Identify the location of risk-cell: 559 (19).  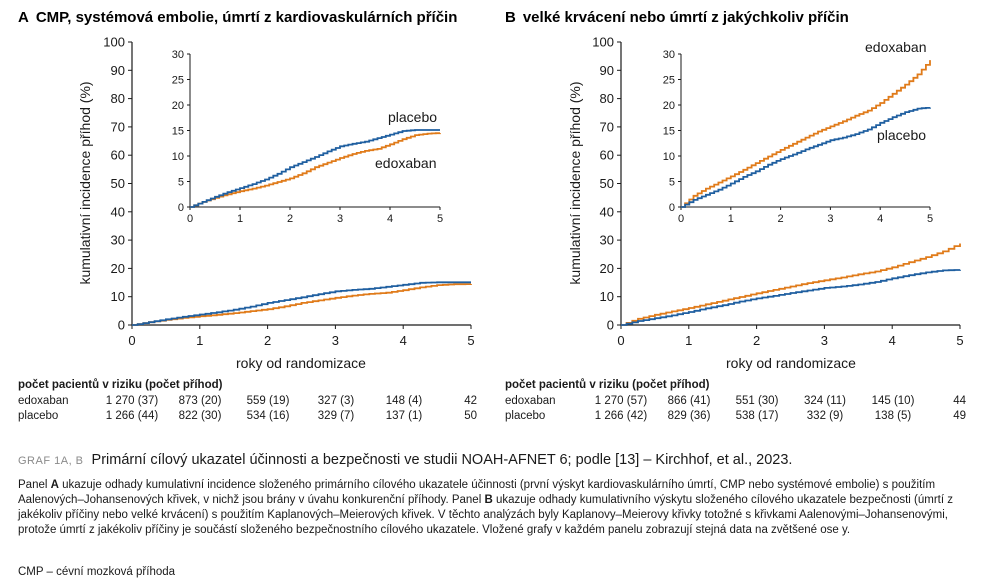
(268, 401).